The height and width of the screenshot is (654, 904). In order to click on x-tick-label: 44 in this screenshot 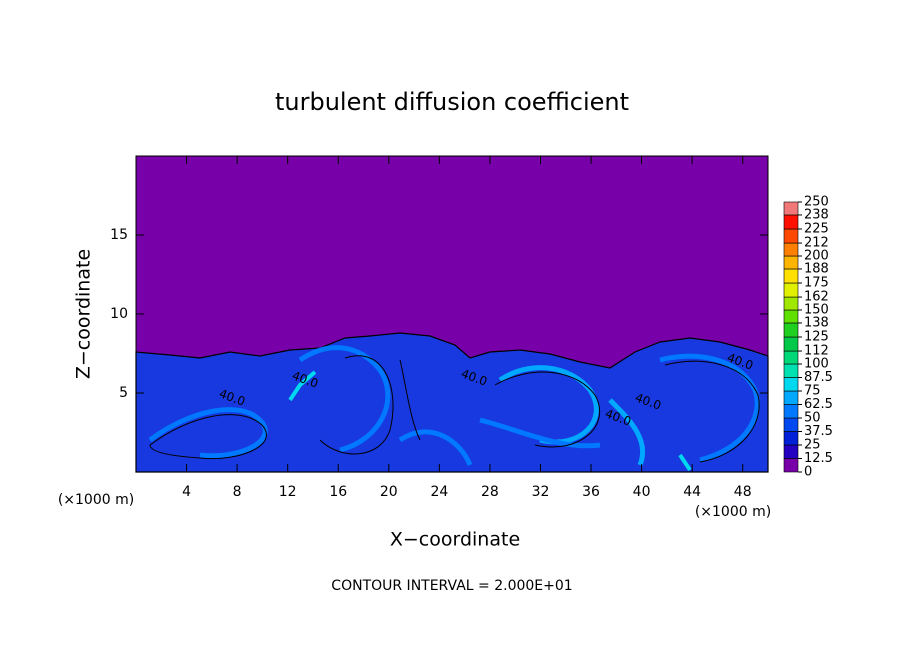, I will do `click(692, 492)`.